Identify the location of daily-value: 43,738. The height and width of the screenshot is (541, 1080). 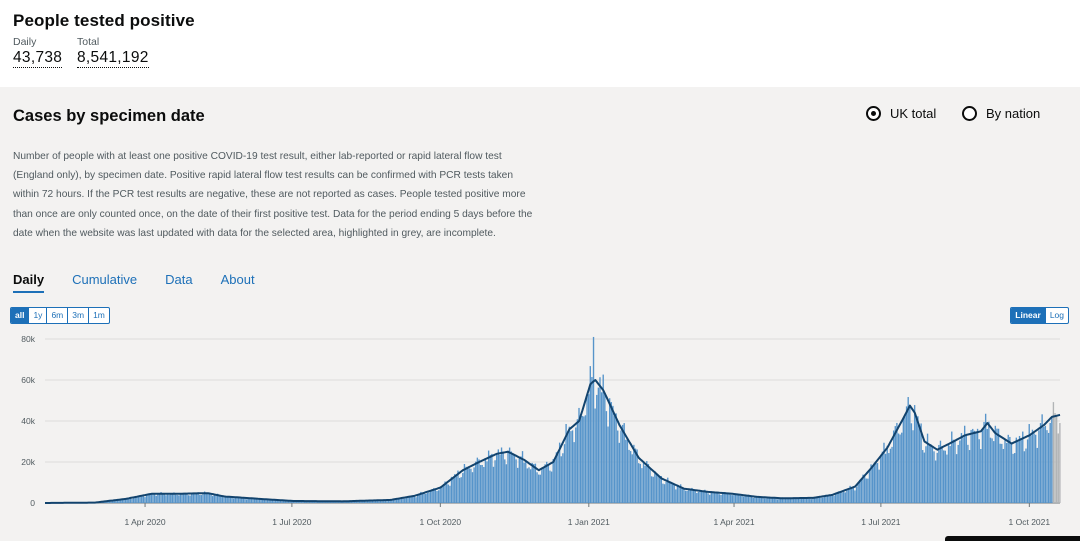
(38, 58).